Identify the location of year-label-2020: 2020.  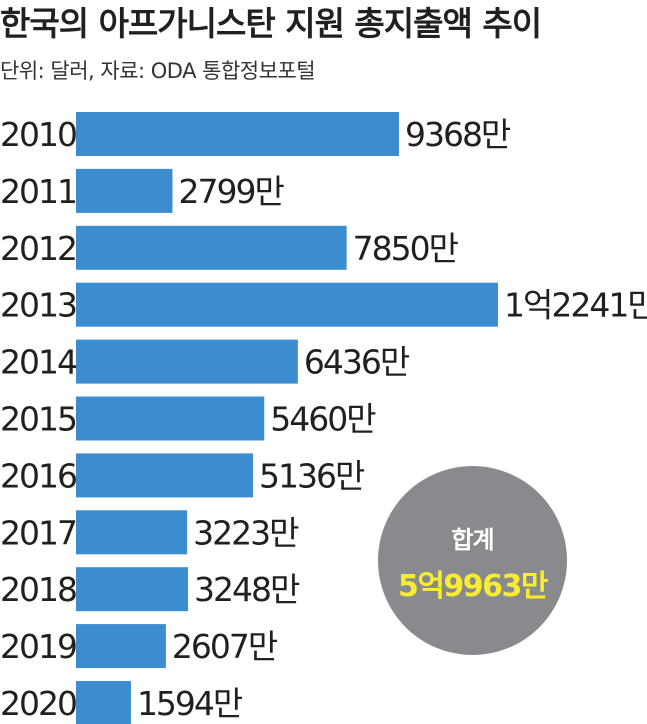
(38, 703).